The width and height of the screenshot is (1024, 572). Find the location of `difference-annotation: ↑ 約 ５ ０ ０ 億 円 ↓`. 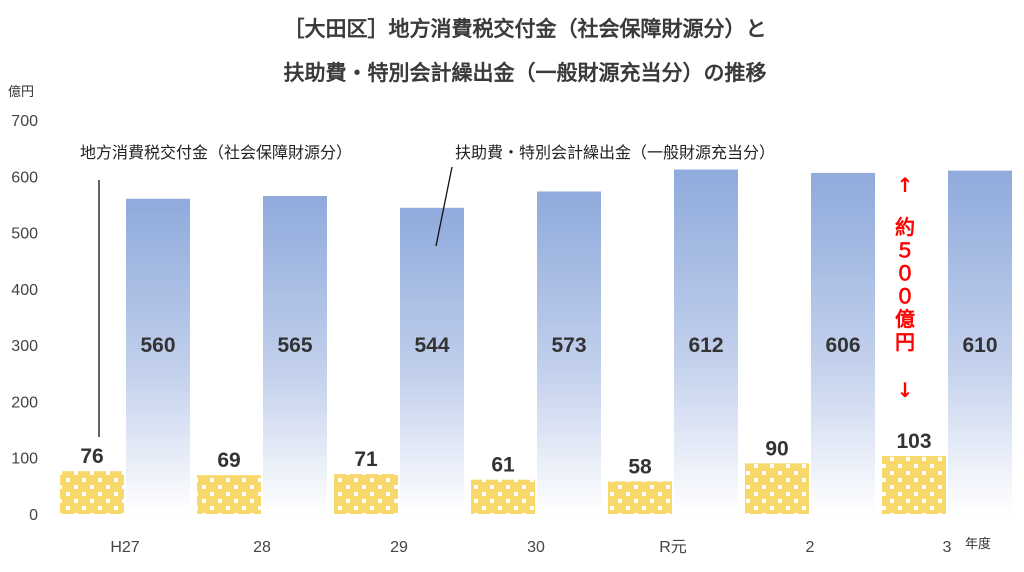

difference-annotation: ↑ 約 ５ ０ ０ 億 円 ↓ is located at coordinates (905, 287).